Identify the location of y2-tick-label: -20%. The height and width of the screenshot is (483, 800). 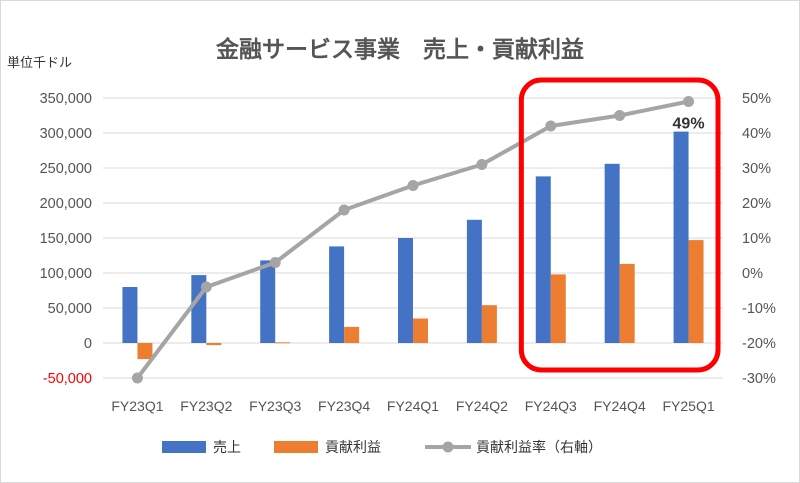
(759, 344).